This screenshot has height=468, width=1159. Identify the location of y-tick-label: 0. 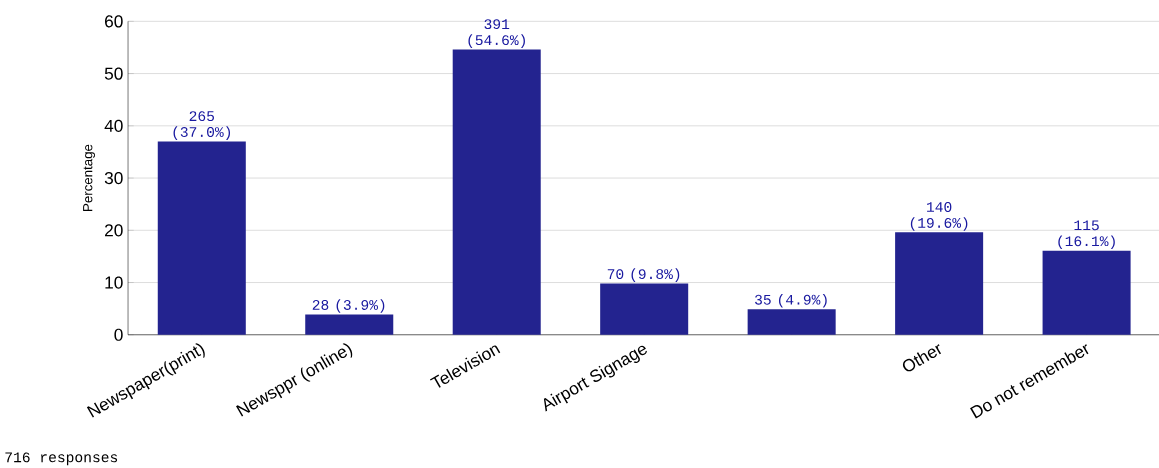
(118, 334).